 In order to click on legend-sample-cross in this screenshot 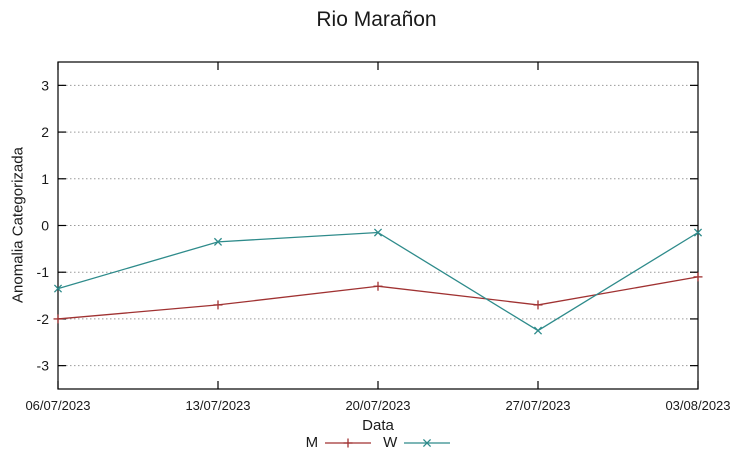, I will do `click(427, 442)`.